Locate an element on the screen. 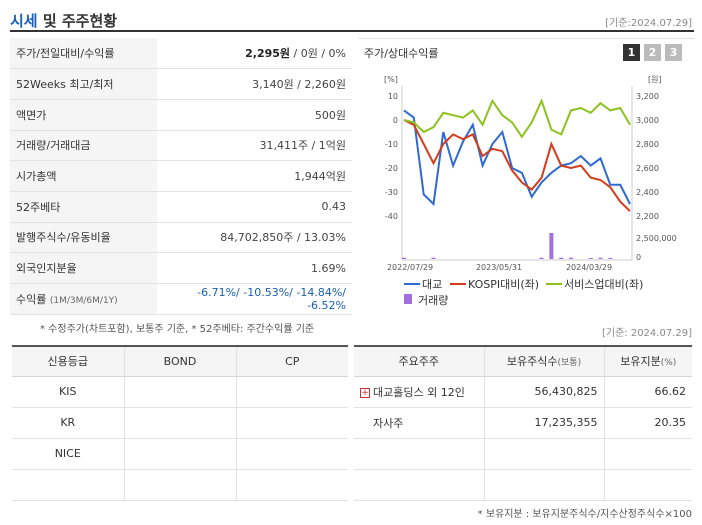  x-tick-label: 2024/03/29 is located at coordinates (589, 267).